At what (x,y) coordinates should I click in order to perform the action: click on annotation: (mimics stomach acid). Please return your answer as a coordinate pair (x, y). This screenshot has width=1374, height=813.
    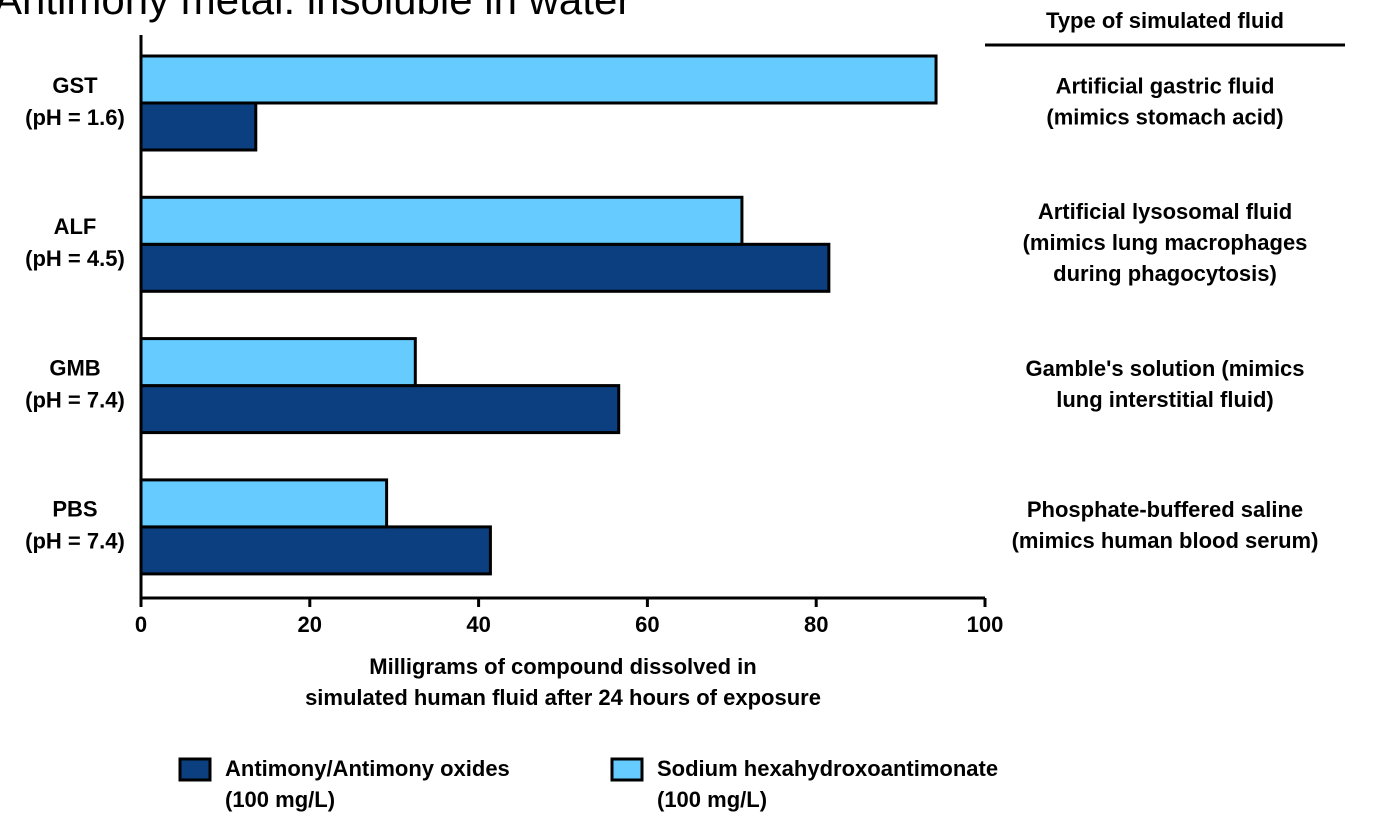
    Looking at the image, I should click on (1164, 116).